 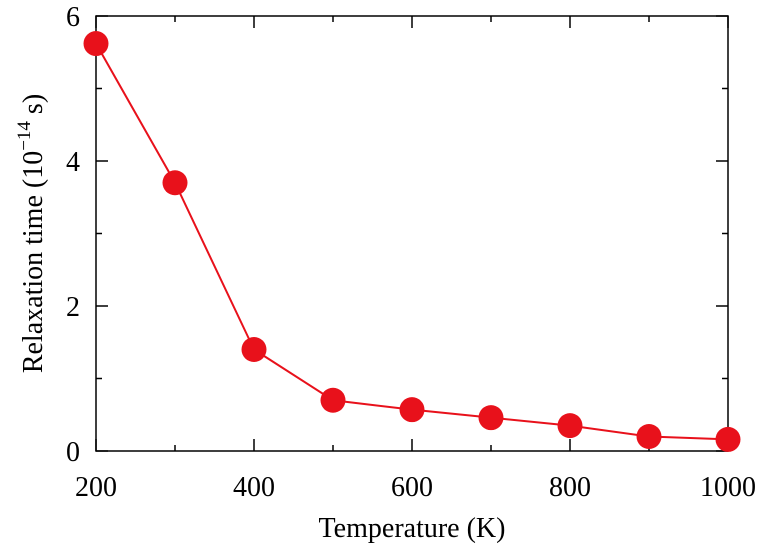 What do you see at coordinates (73, 307) in the screenshot?
I see `y-tick-label: 2` at bounding box center [73, 307].